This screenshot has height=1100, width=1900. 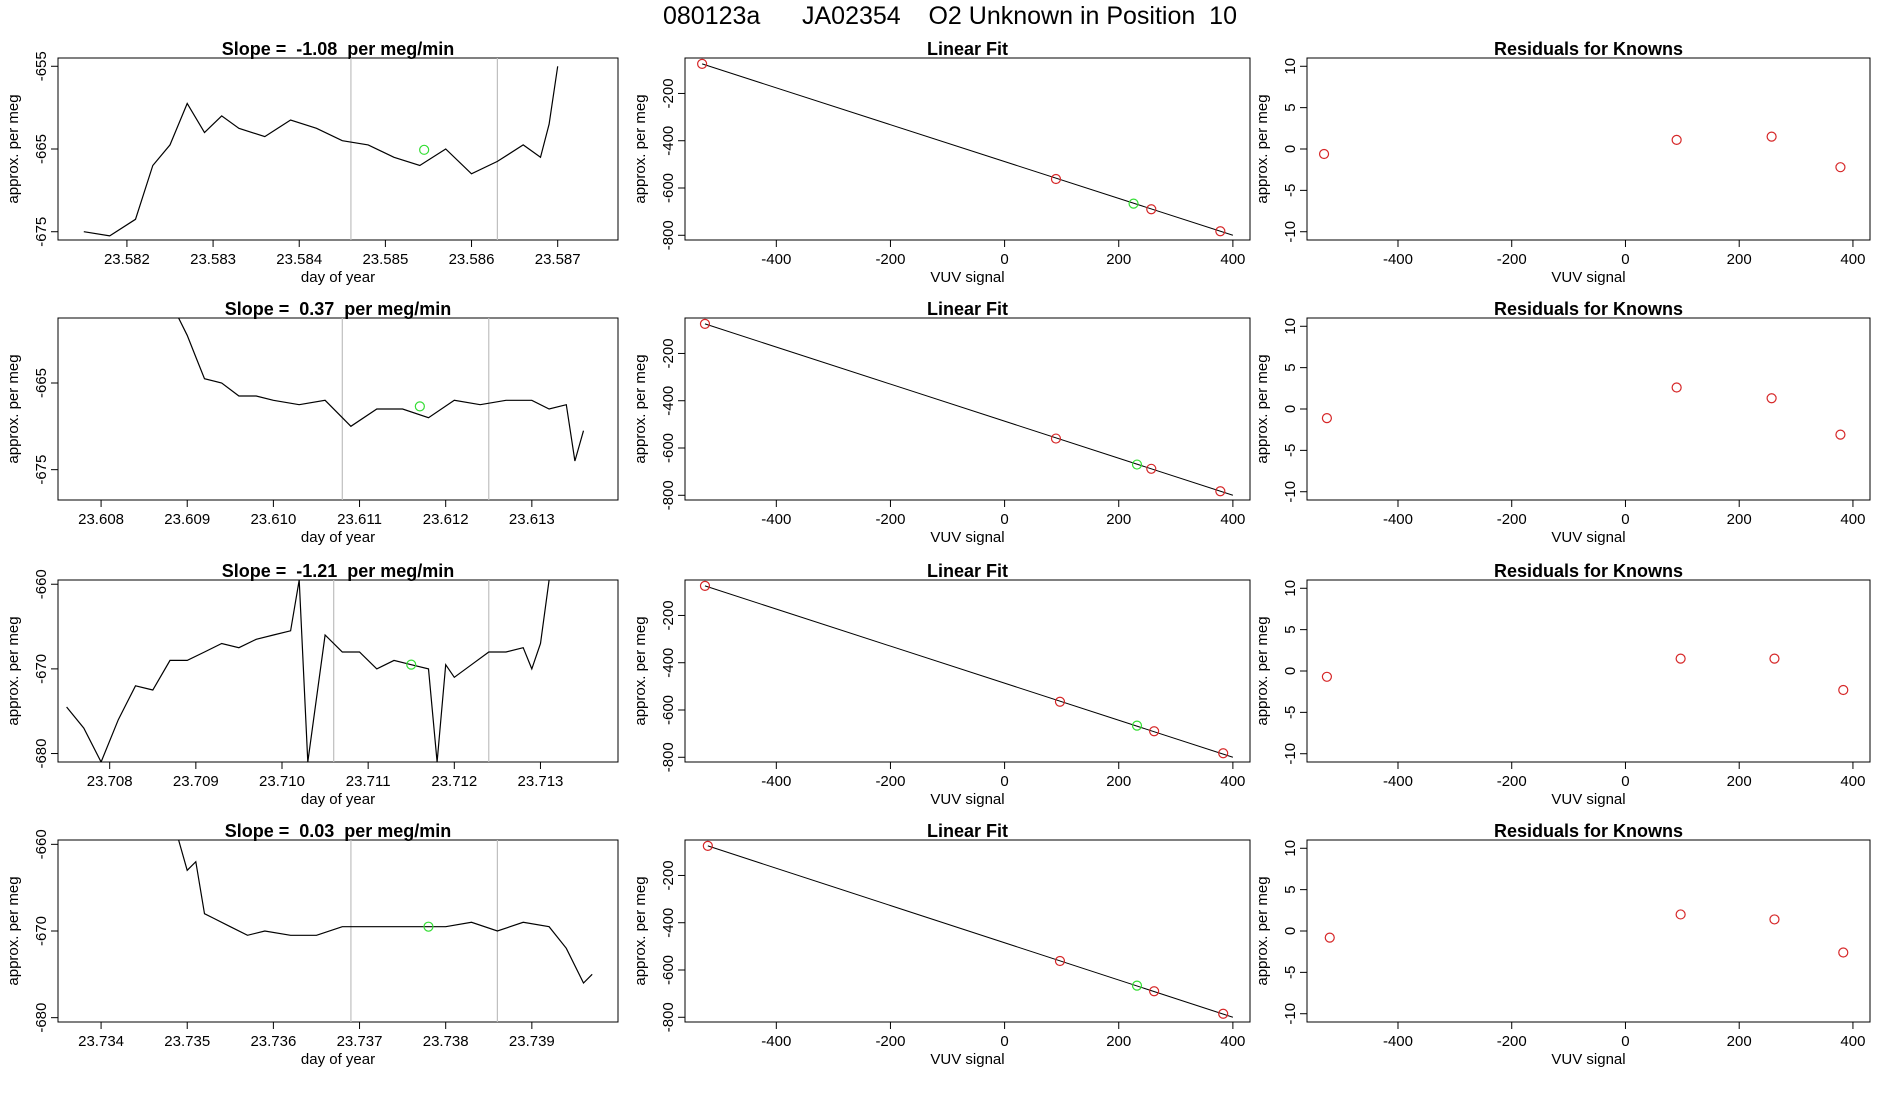 I want to click on residuals-2-y-tick-label: 10, so click(x=1290, y=326).